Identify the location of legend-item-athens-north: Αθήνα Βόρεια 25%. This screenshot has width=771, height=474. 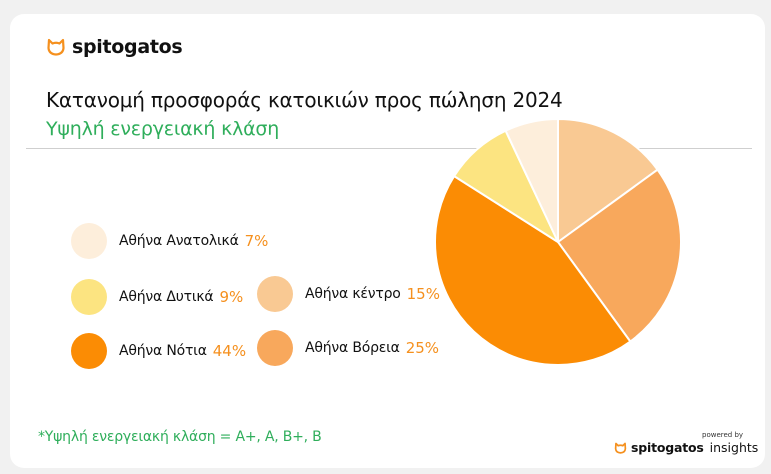
(348, 348).